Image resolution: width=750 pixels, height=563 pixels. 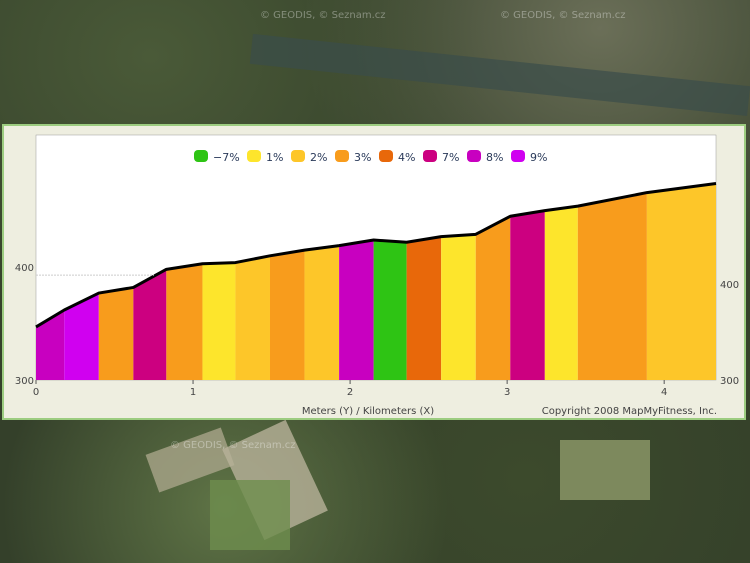 What do you see at coordinates (538, 157) in the screenshot?
I see `legend-label: 9%` at bounding box center [538, 157].